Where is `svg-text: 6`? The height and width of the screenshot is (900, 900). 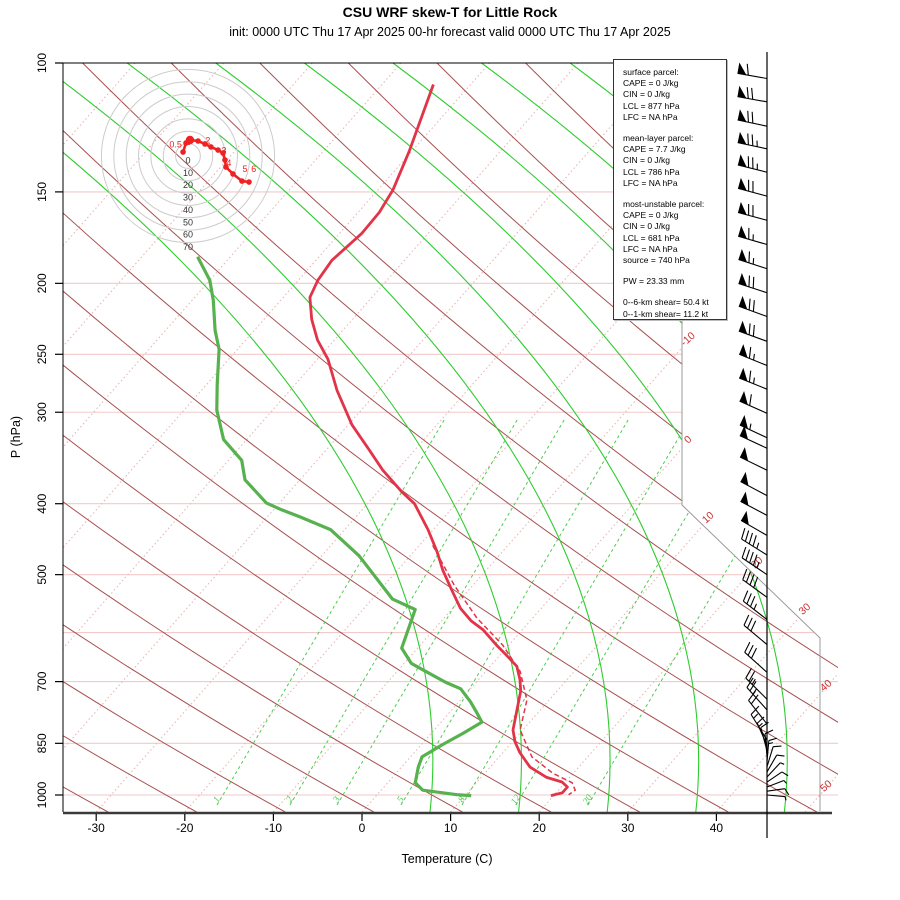
svg-text: 6 is located at coordinates (253, 169).